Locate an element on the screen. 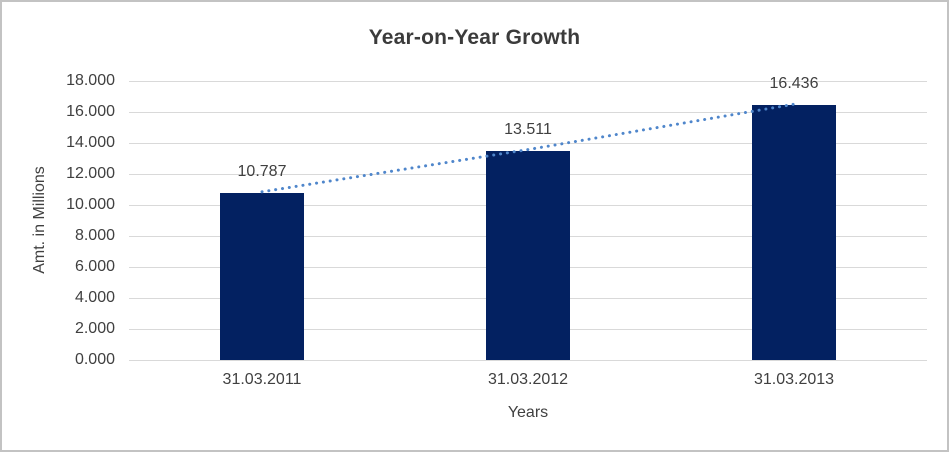  y-tick-label: 0.000 is located at coordinates (94, 359).